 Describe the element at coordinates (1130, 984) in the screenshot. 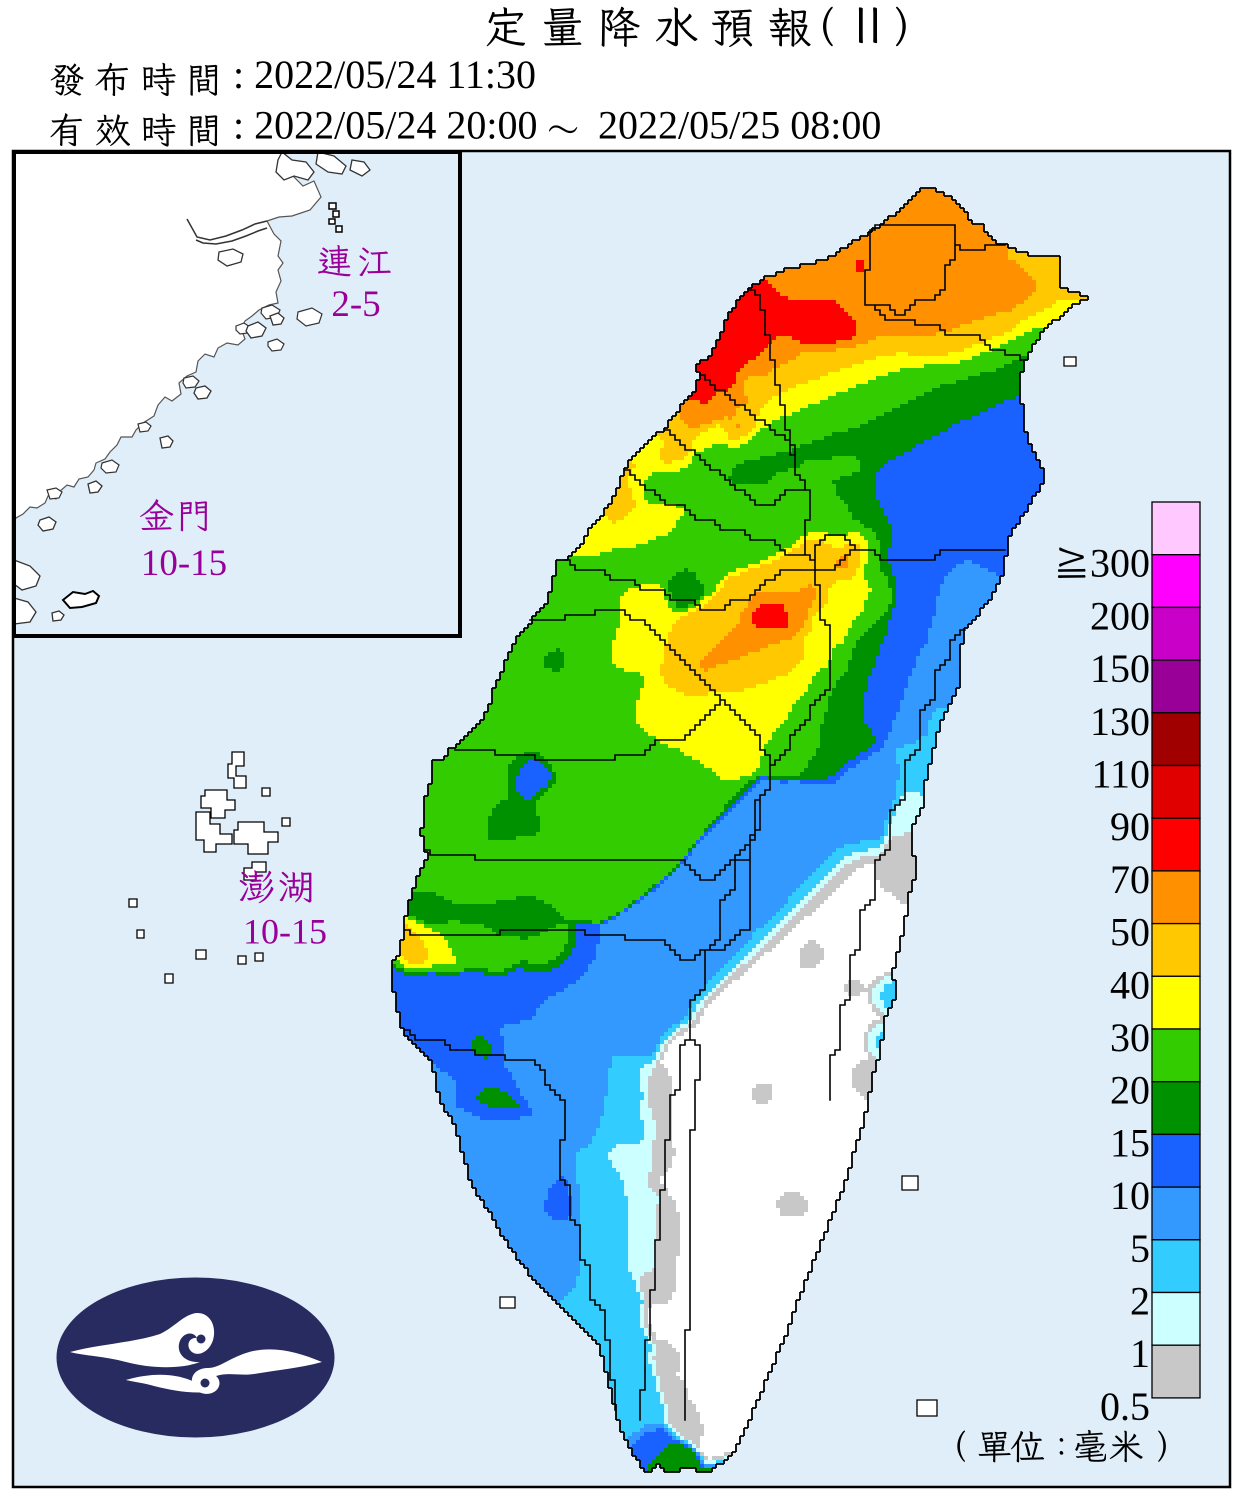

I see `svg-text: 40` at that location.